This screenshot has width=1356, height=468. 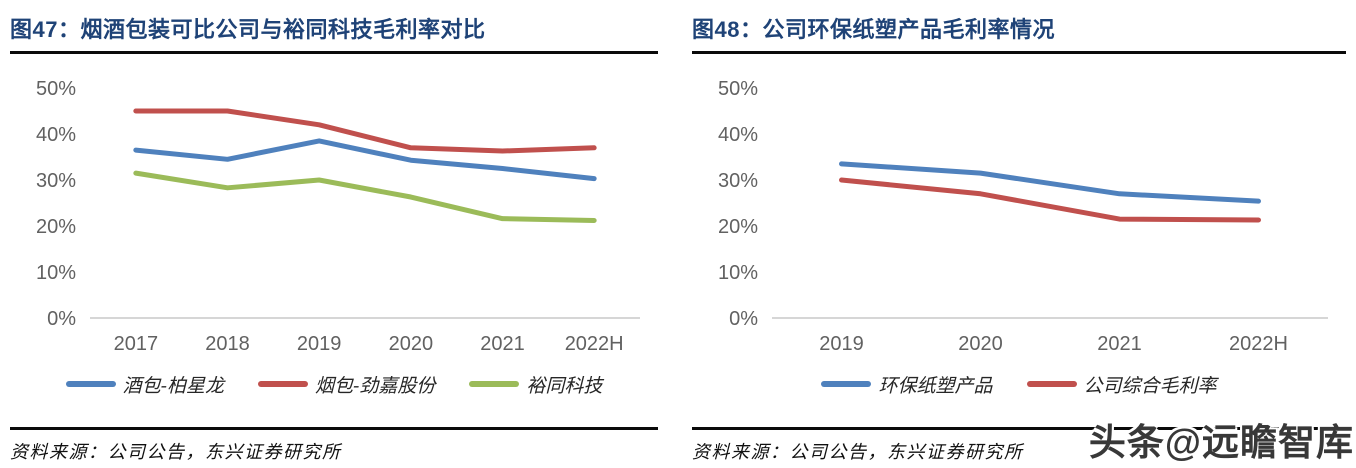 I want to click on series-line-裕同科技, so click(x=365, y=196).